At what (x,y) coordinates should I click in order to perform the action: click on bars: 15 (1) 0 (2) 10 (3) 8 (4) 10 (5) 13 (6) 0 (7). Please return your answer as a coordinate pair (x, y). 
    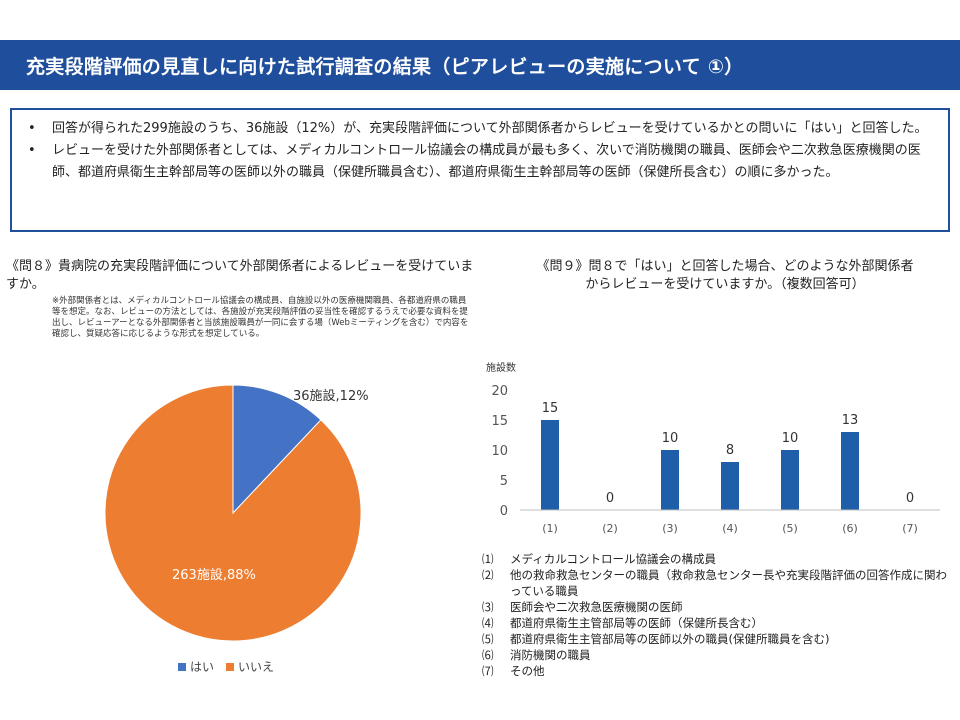
    Looking at the image, I should click on (729, 468).